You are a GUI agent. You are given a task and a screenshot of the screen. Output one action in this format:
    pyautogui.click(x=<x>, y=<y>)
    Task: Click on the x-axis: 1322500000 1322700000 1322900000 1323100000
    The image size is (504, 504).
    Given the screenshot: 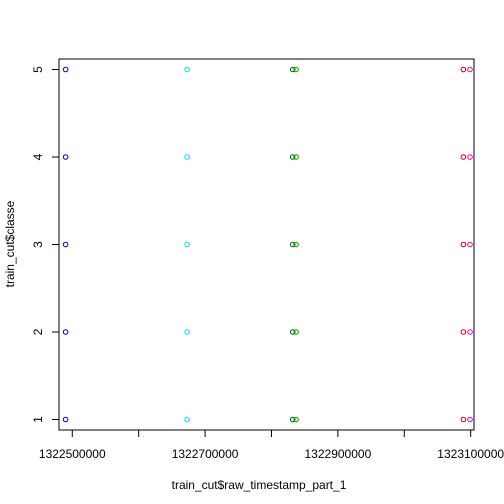 What is the action you would take?
    pyautogui.click(x=271, y=445)
    